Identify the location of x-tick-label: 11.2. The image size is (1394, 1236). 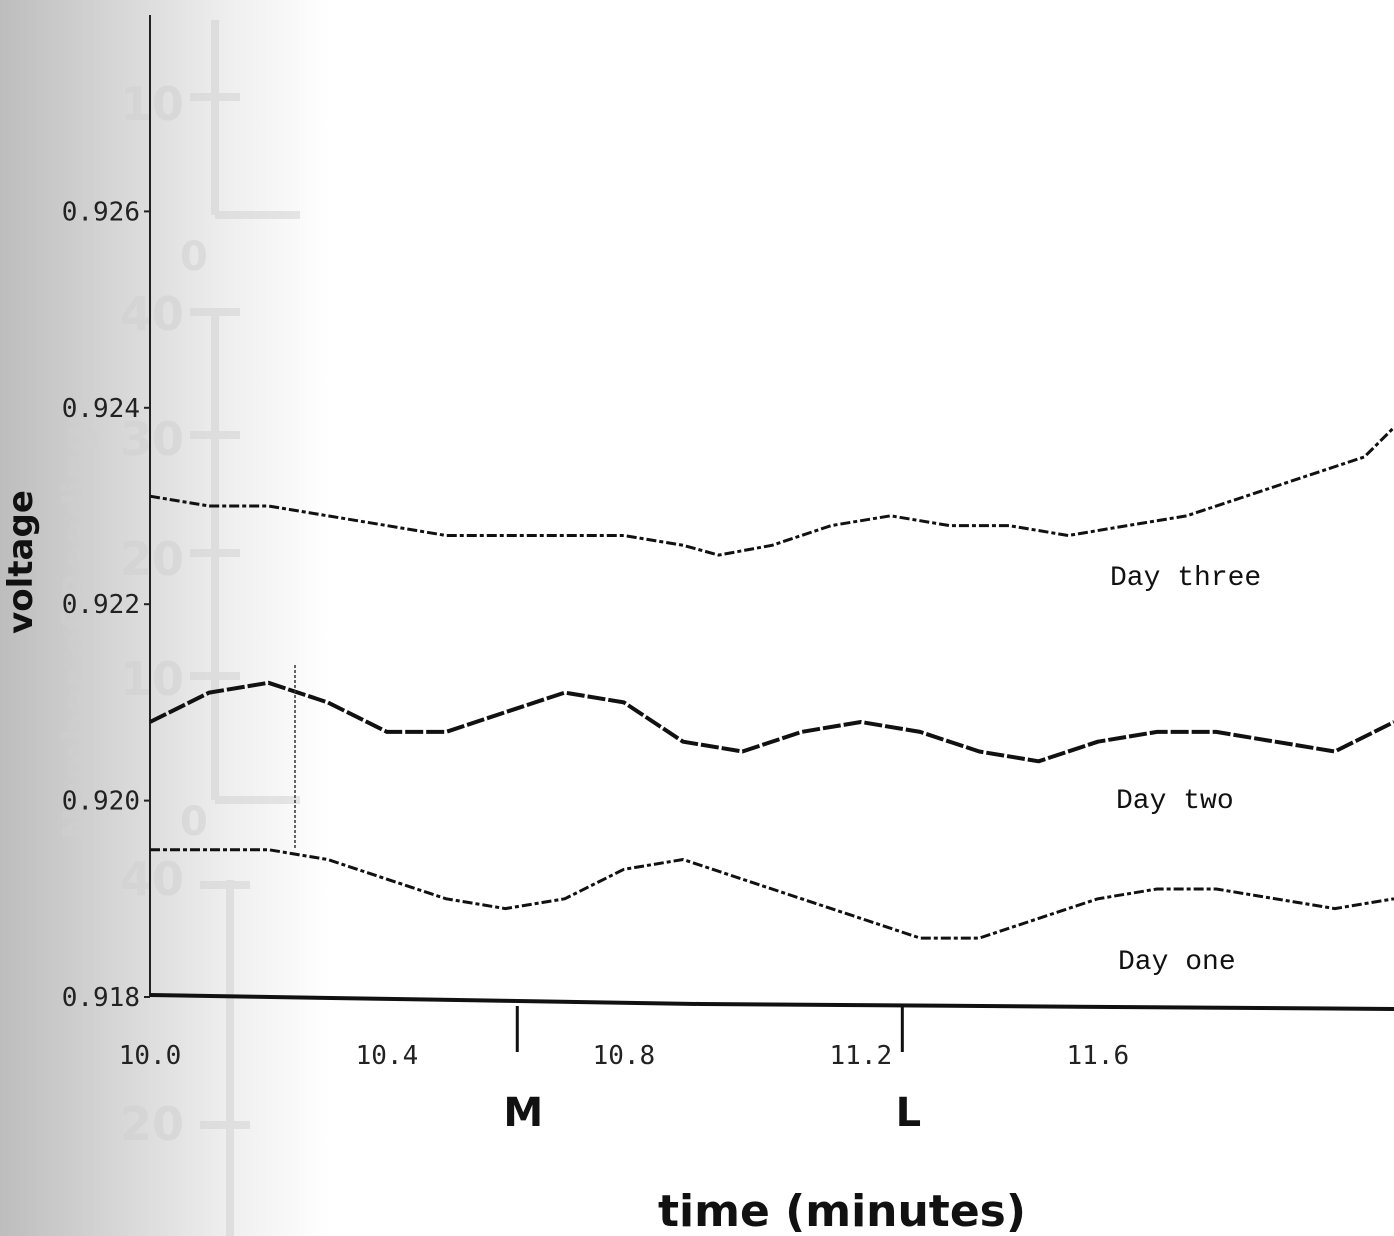
(861, 1056).